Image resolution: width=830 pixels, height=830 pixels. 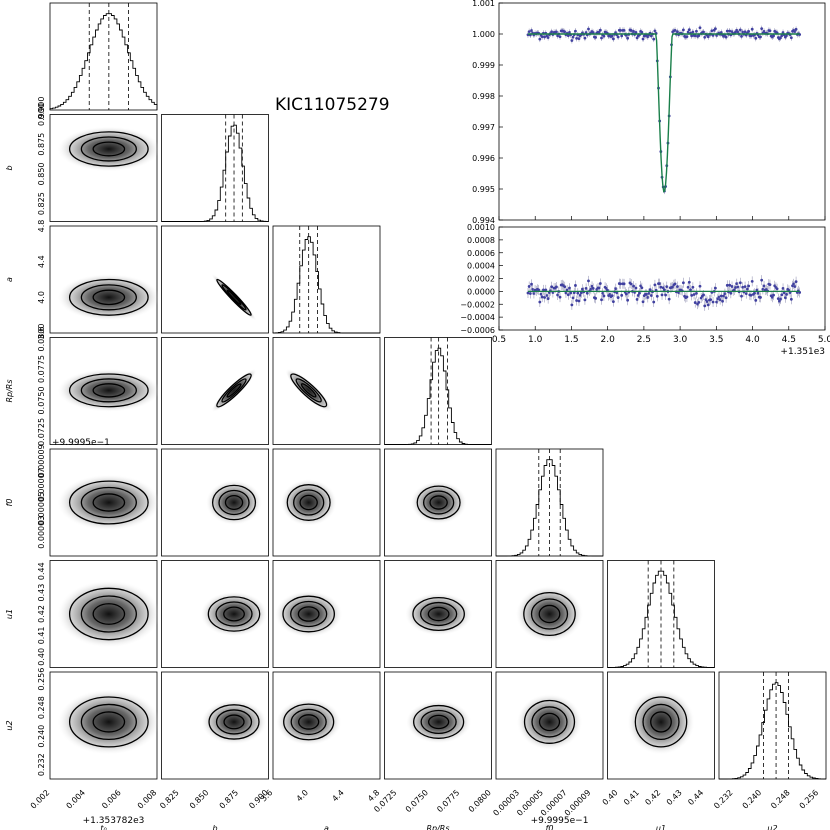 What do you see at coordinates (481, 253) in the screenshot?
I see `res-y-tick-label: 0.0006` at bounding box center [481, 253].